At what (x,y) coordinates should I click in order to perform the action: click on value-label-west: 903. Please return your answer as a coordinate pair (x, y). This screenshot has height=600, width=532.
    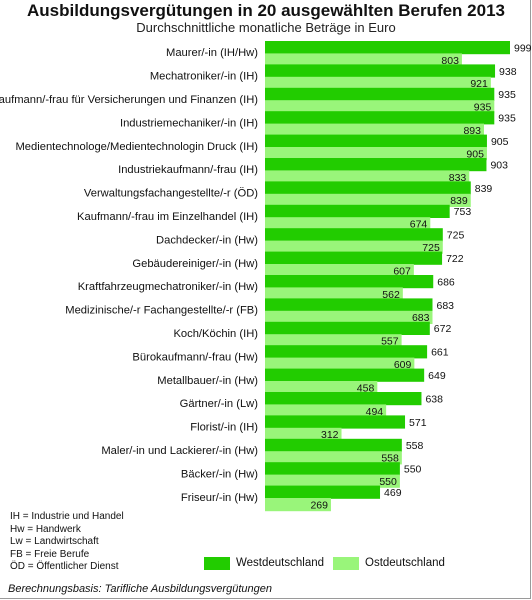
    Looking at the image, I should click on (499, 165).